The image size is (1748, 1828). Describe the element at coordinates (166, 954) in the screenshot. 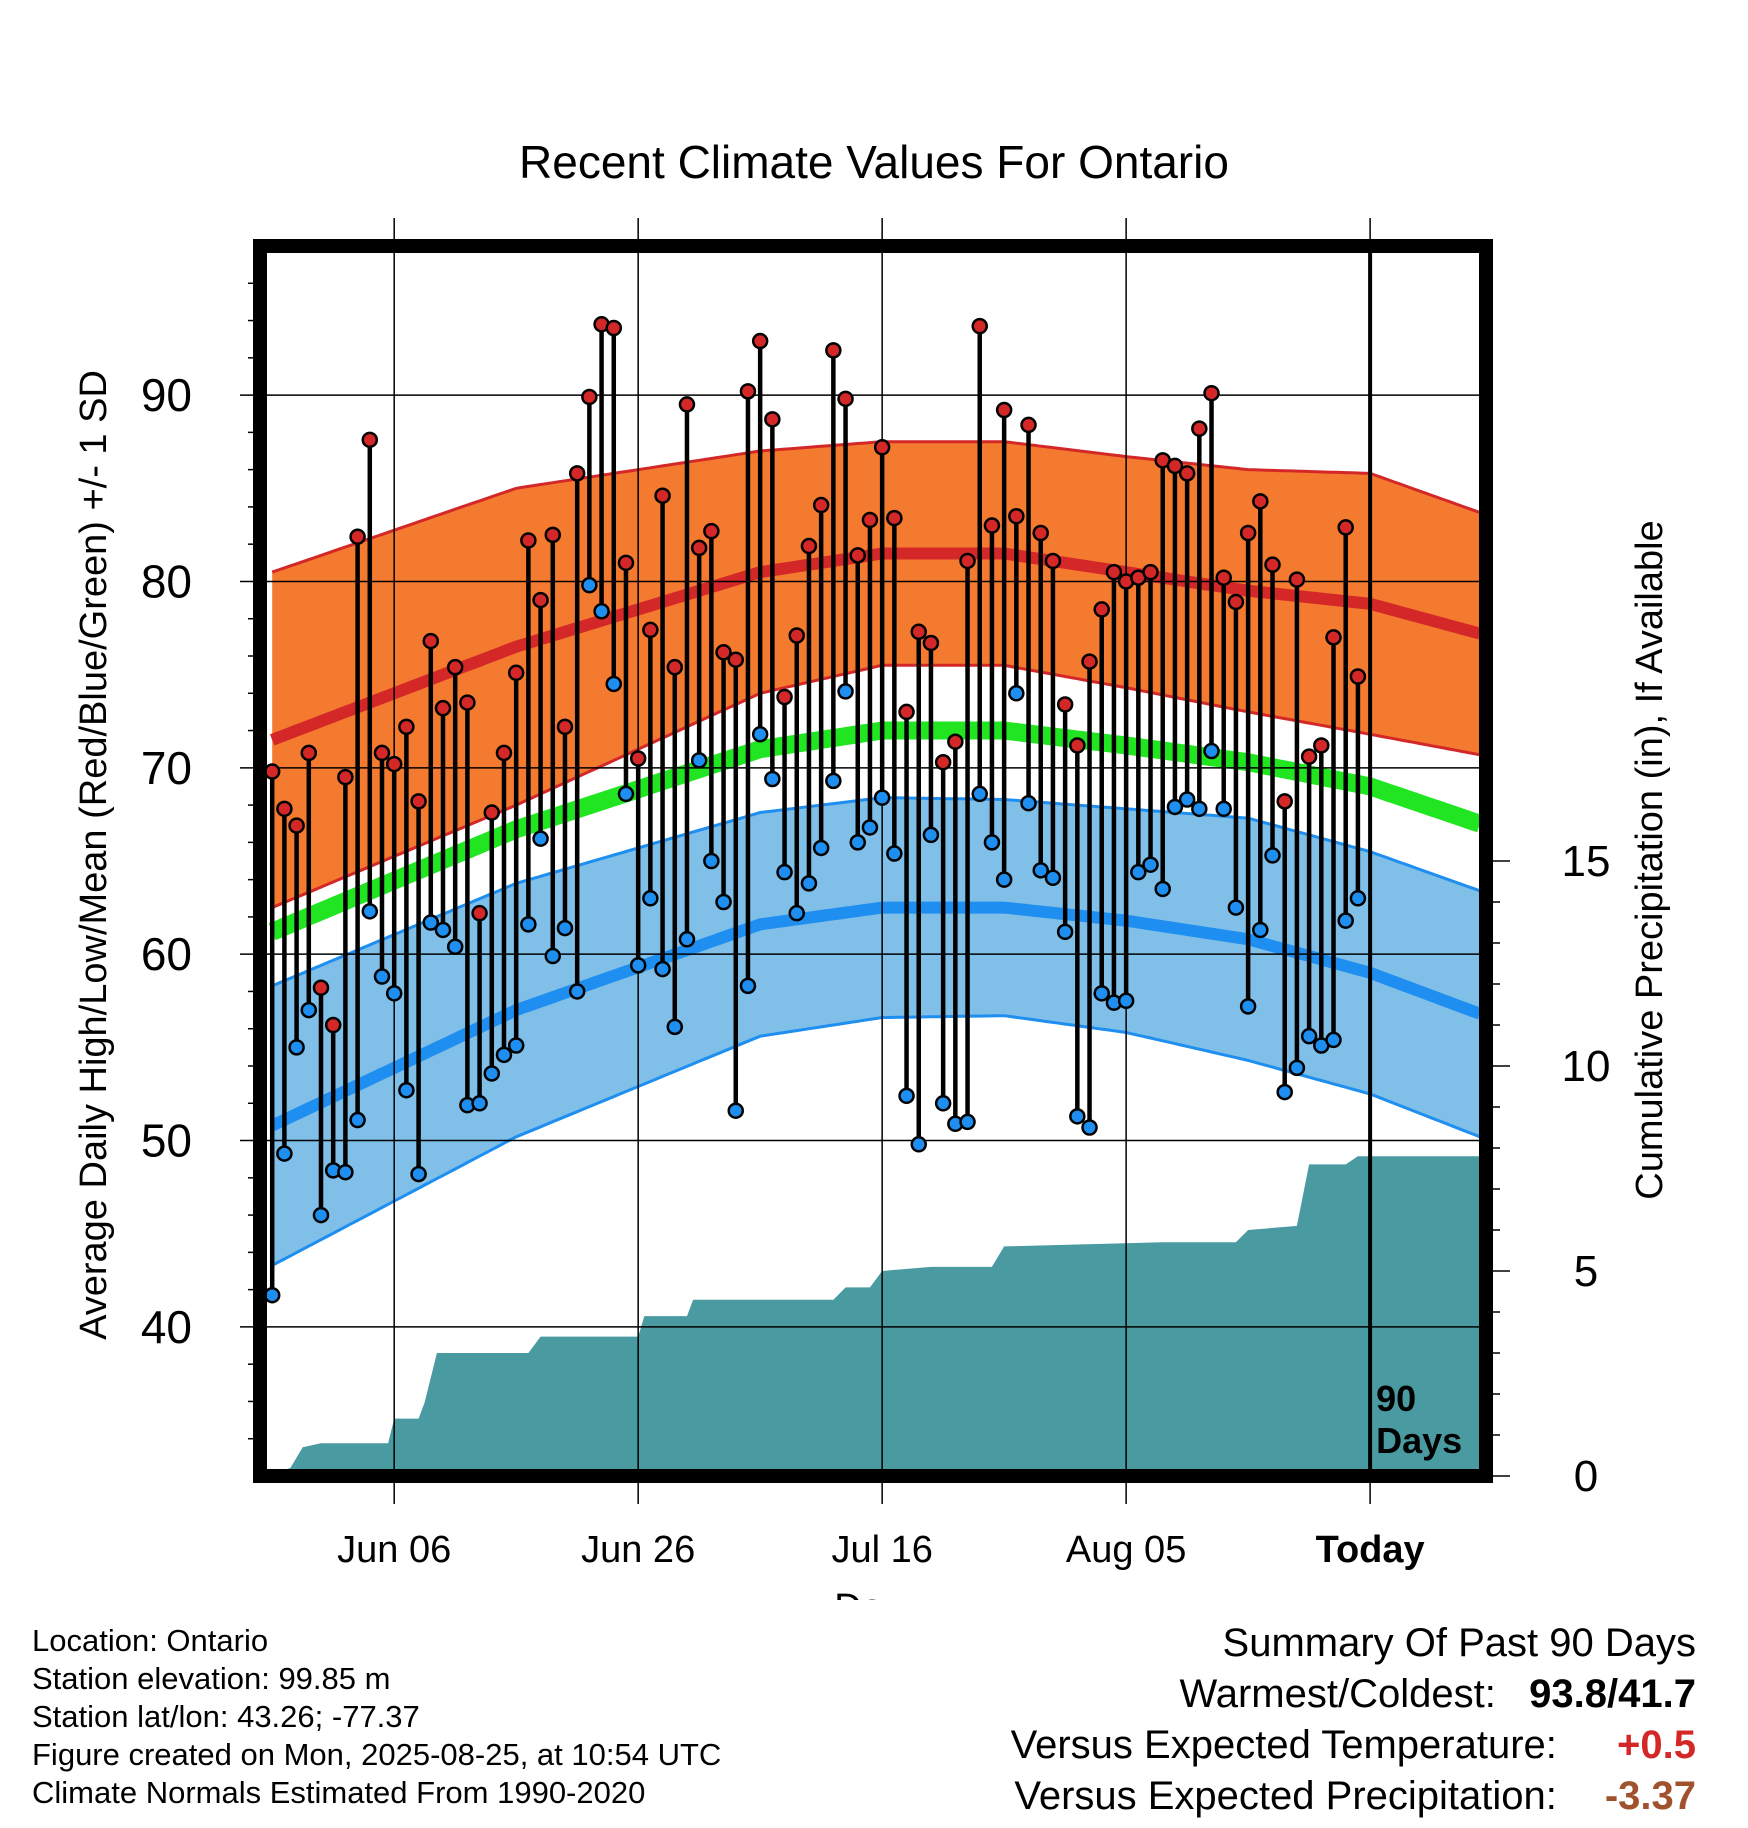

I see `y-tick-label: 60` at that location.